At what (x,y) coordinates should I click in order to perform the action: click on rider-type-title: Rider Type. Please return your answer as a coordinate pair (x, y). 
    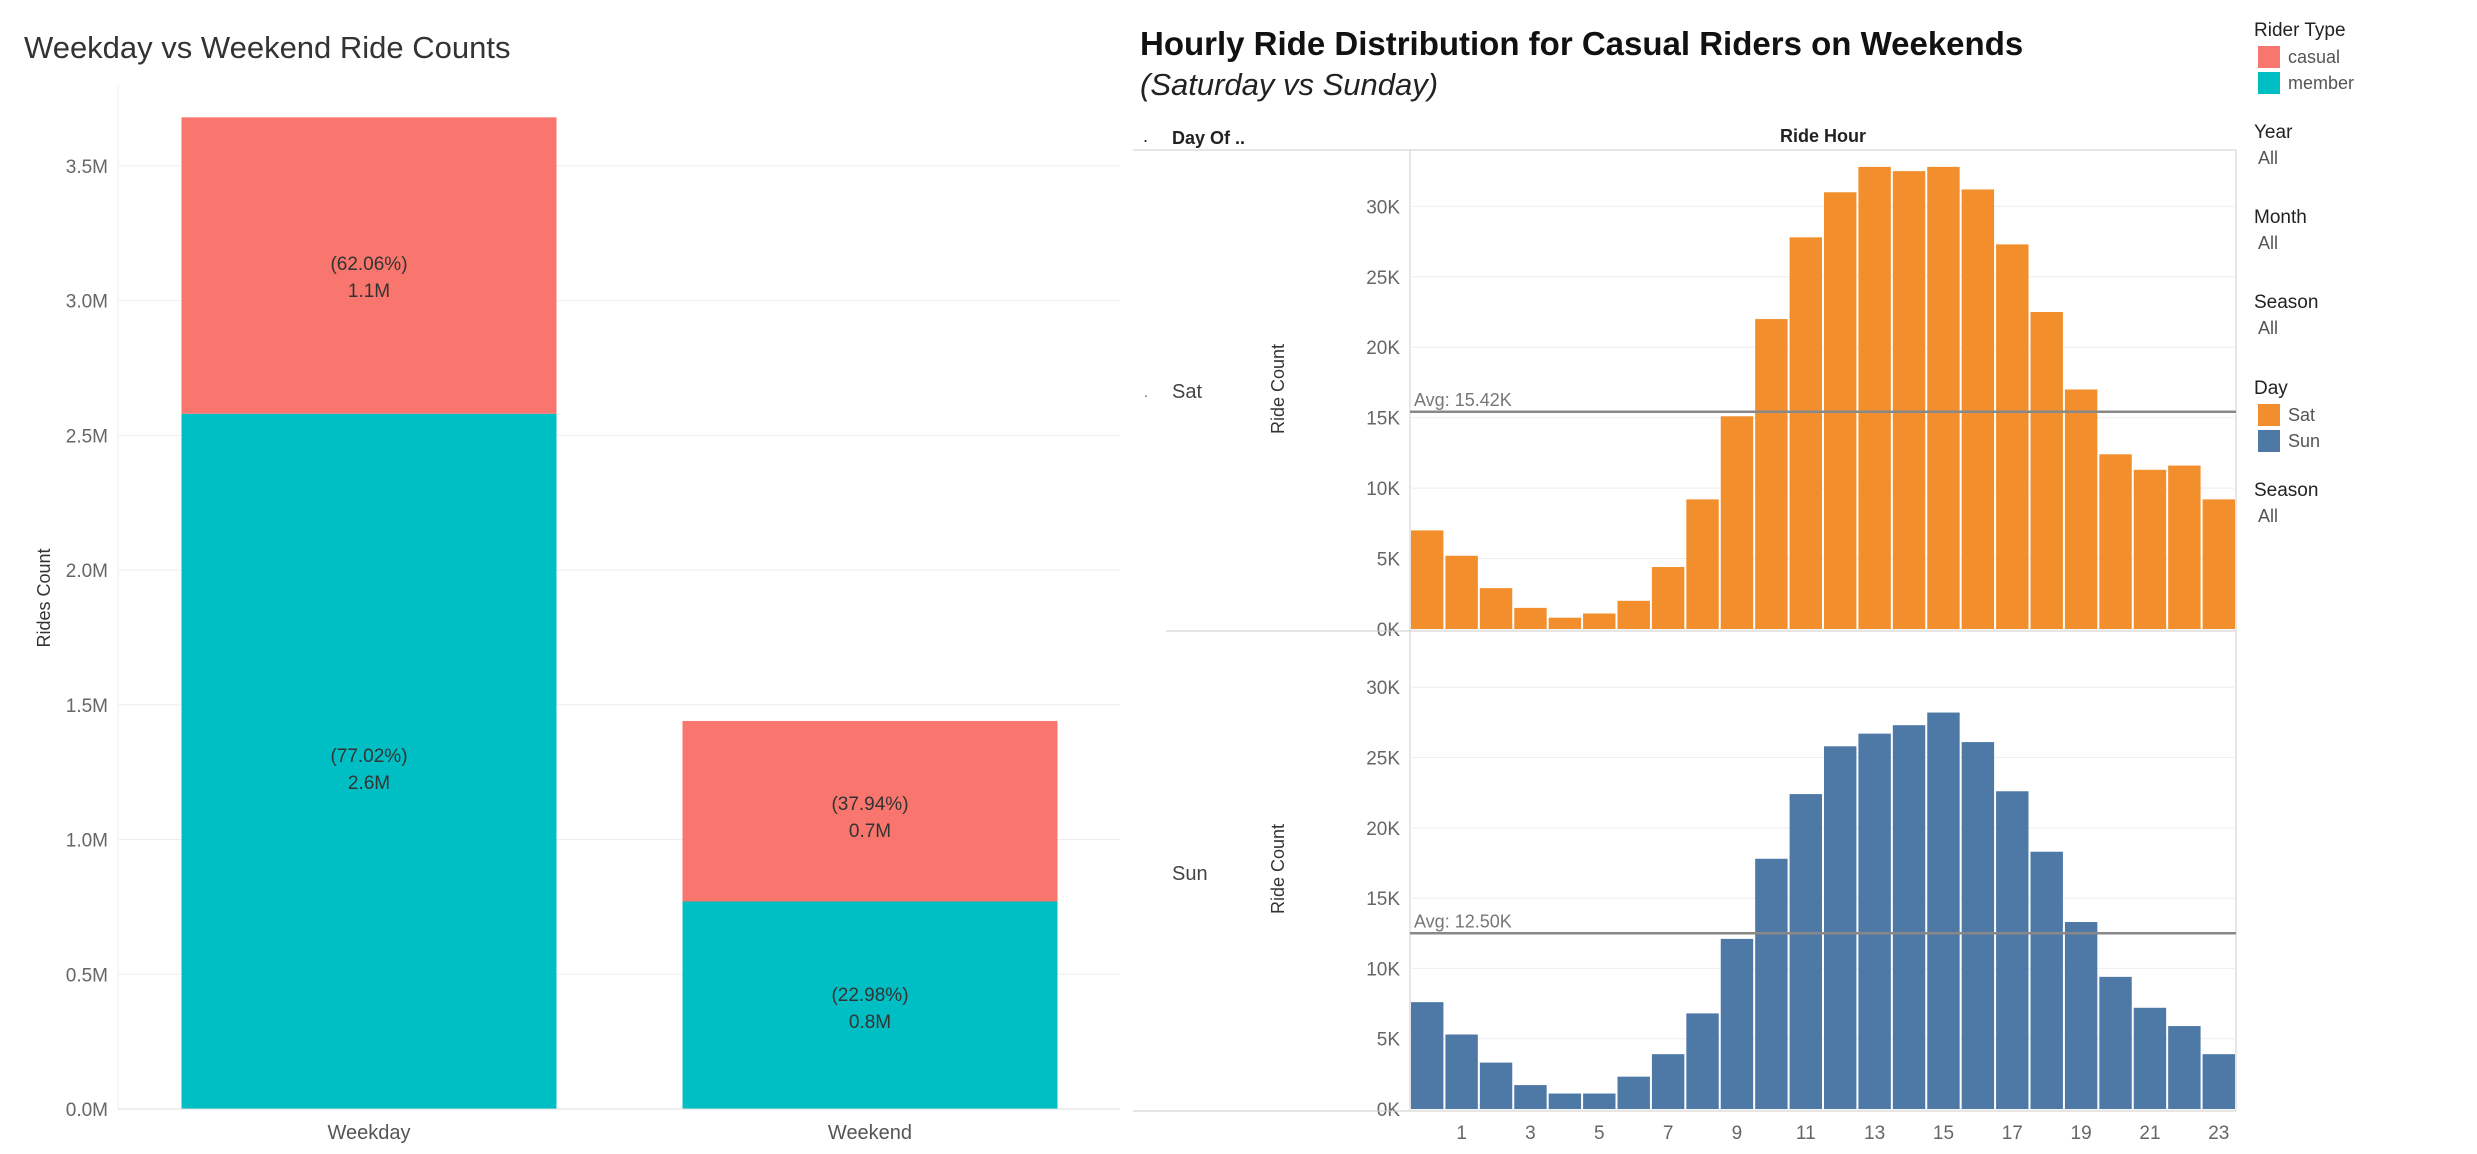
    Looking at the image, I should click on (2300, 30).